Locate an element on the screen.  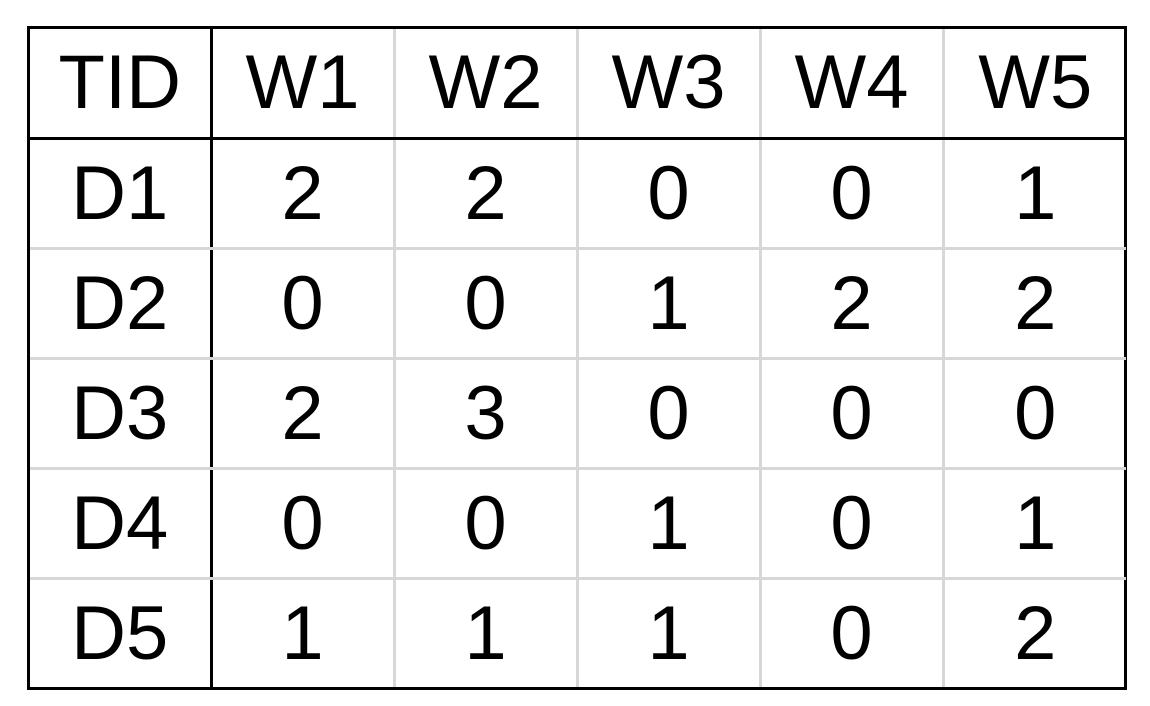
row-id-cell: D2 is located at coordinates (121, 304).